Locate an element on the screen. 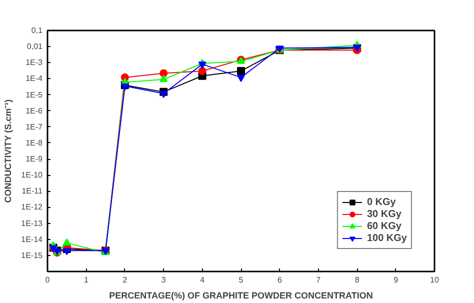  y-tick-label: 1E-11 is located at coordinates (33, 191).